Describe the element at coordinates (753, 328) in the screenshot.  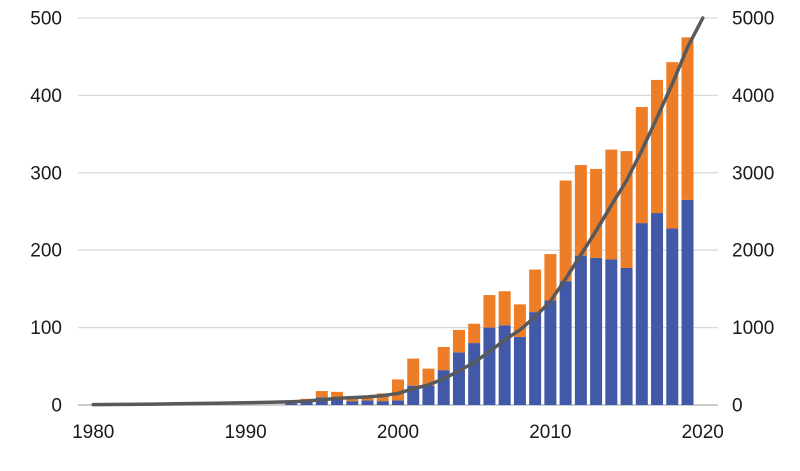
I see `y-axis-right-tick-label: 1000` at that location.